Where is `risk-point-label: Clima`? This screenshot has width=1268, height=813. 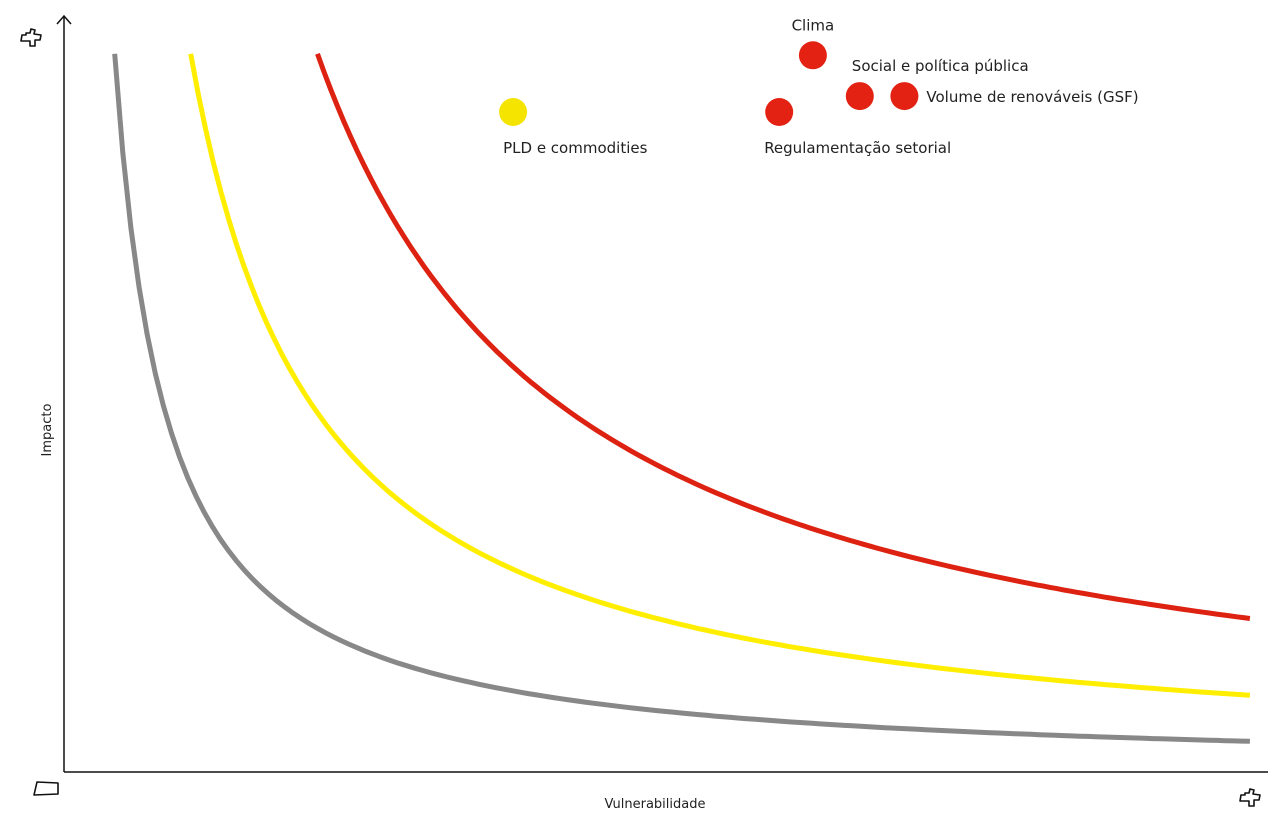
risk-point-label: Clima is located at coordinates (813, 25).